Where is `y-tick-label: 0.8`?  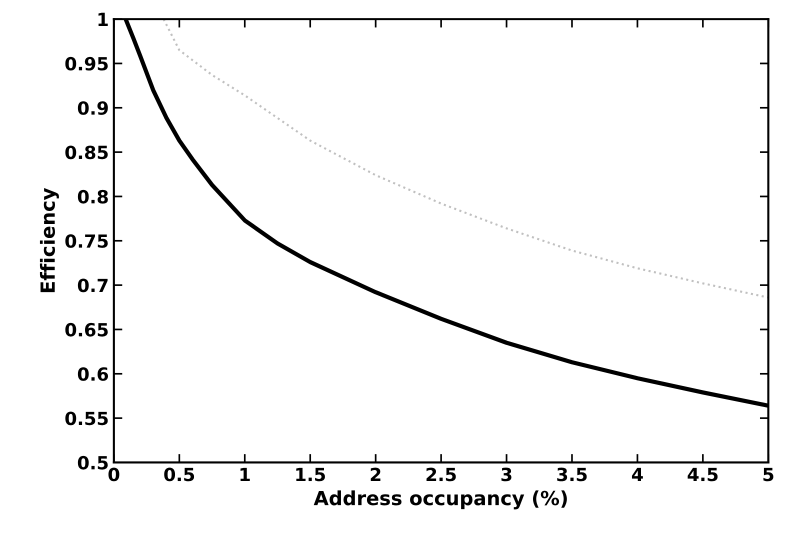 y-tick-label: 0.8 is located at coordinates (93, 197).